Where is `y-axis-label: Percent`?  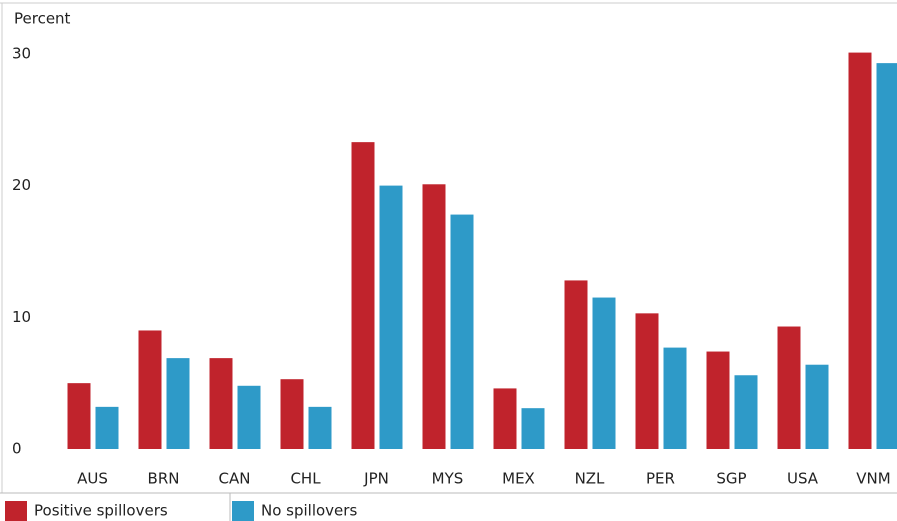
y-axis-label: Percent is located at coordinates (42, 19).